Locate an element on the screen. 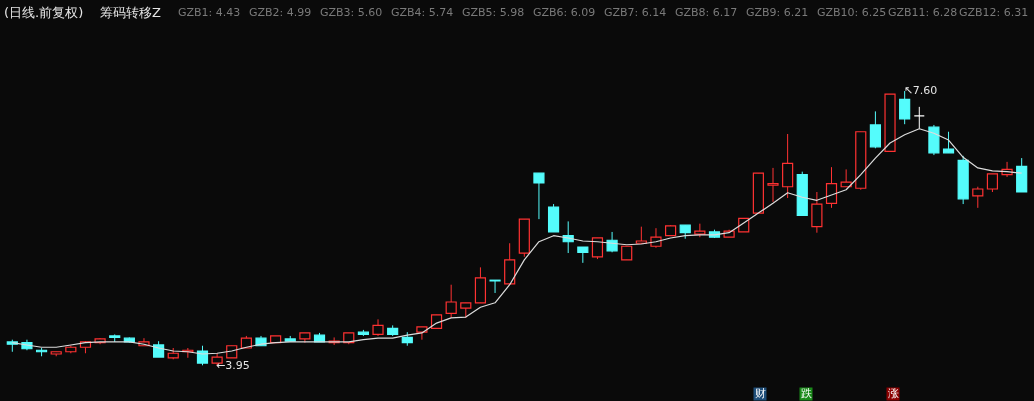  text: GZB6: 6.09 is located at coordinates (564, 12).